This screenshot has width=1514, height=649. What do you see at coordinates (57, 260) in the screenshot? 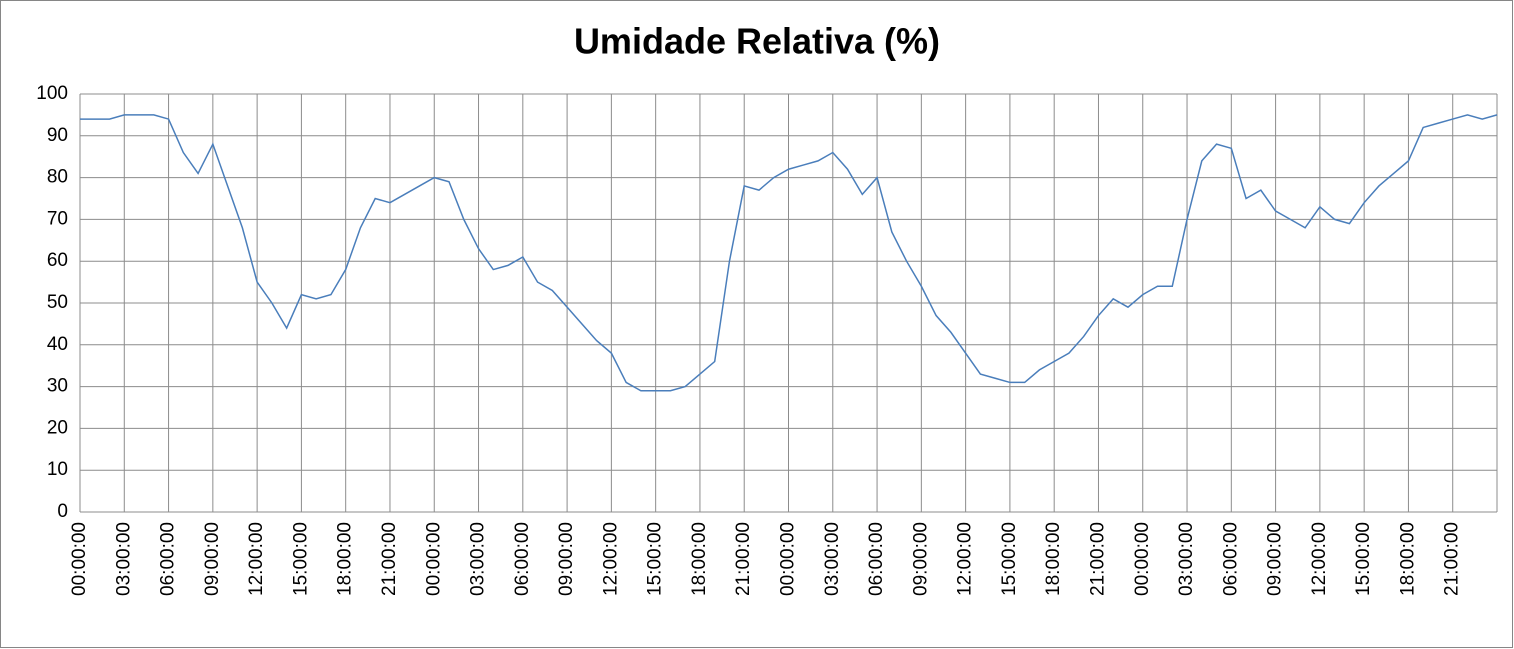
I see `y-tick-label: 60` at bounding box center [57, 260].